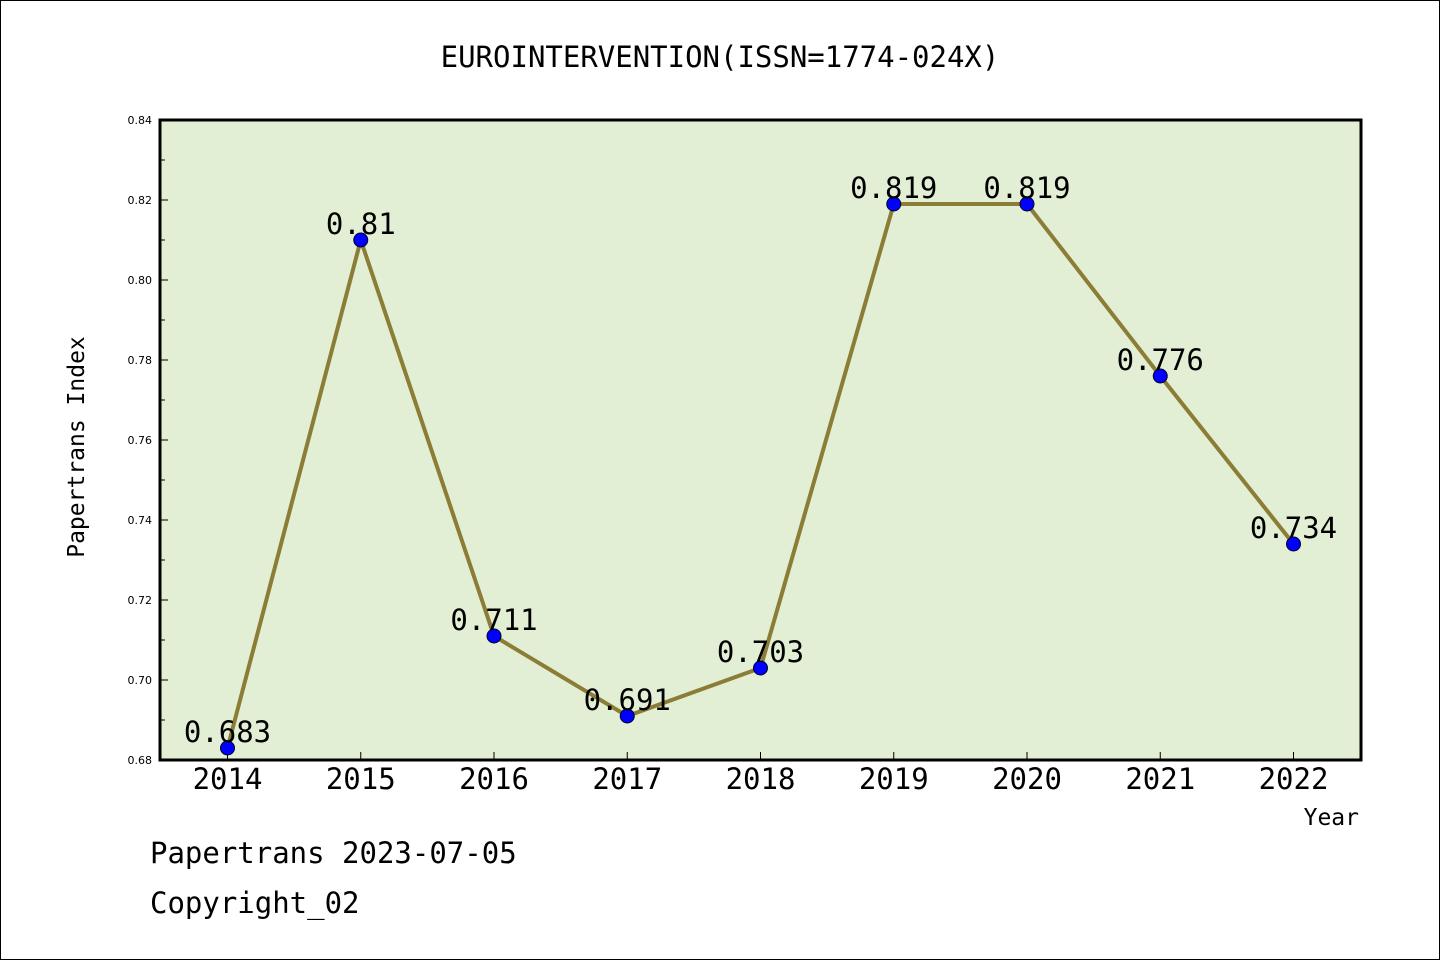  I want to click on data-label: 0.711, so click(493, 620).